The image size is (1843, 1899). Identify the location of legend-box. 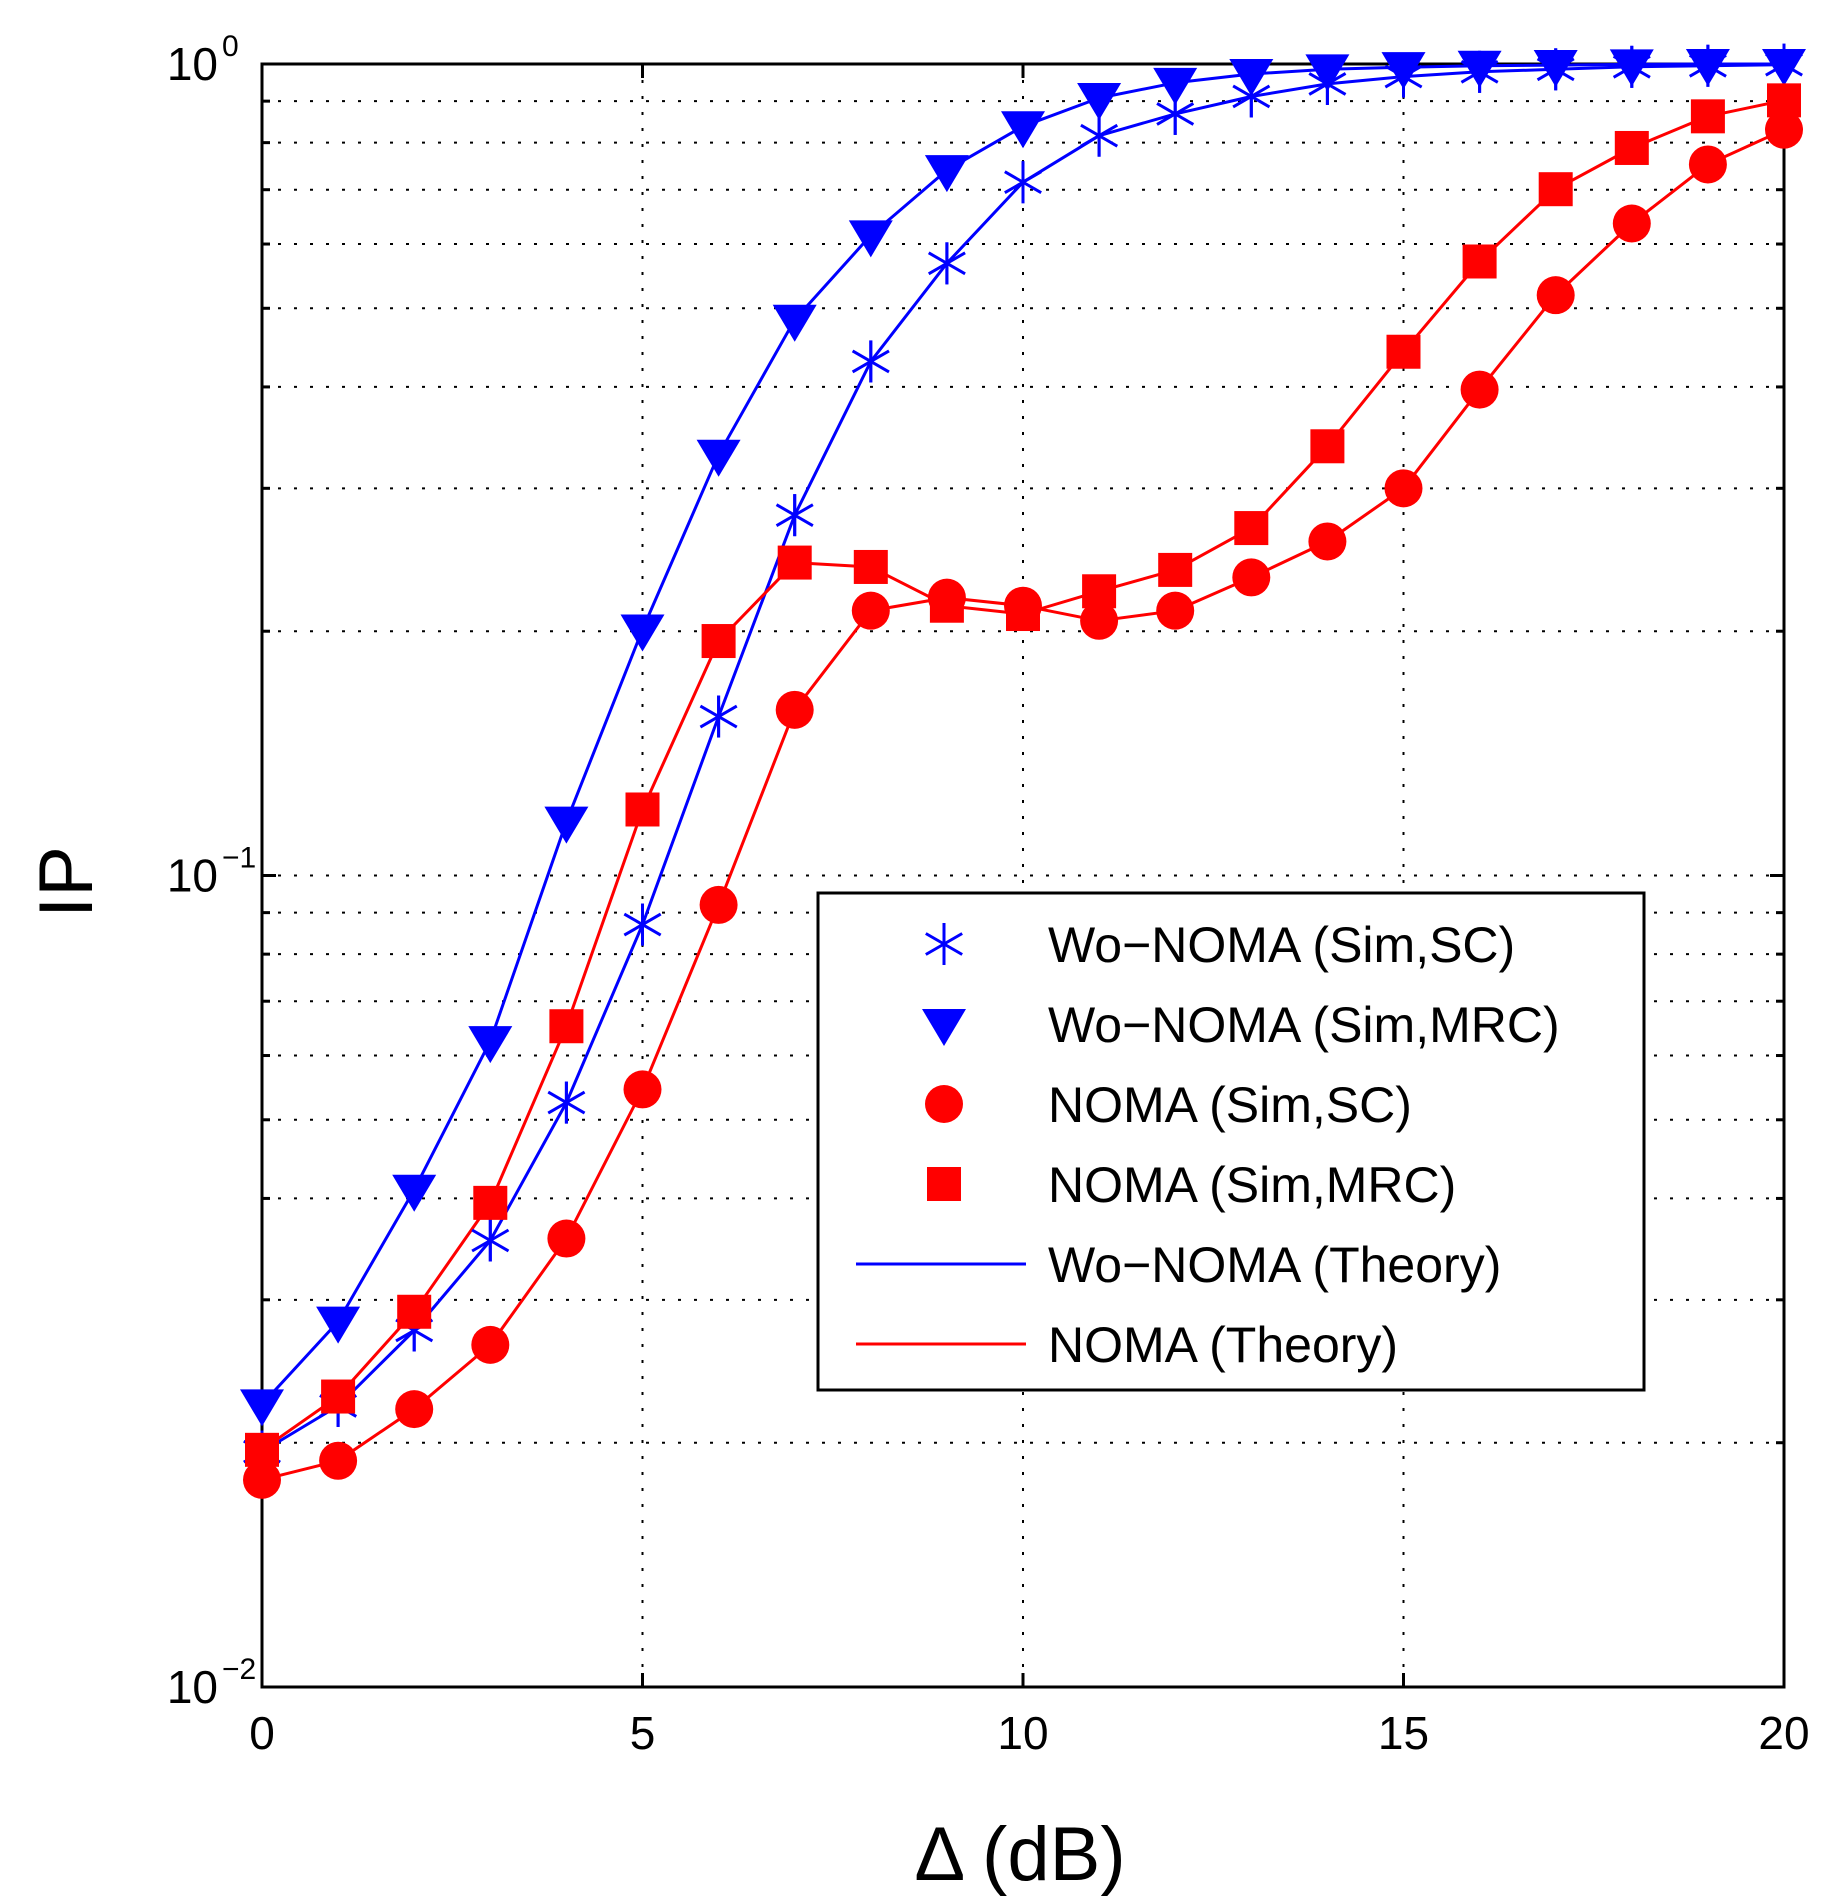
(1231, 1141).